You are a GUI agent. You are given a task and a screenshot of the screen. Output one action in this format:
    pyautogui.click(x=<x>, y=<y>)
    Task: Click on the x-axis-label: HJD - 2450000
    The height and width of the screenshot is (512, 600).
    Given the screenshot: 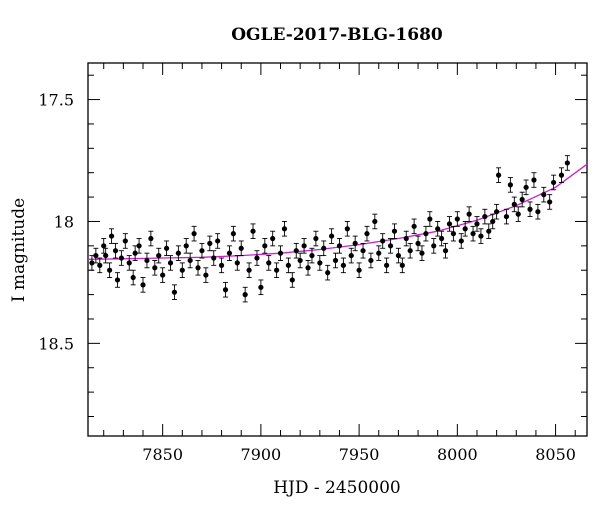 What is the action you would take?
    pyautogui.click(x=337, y=488)
    